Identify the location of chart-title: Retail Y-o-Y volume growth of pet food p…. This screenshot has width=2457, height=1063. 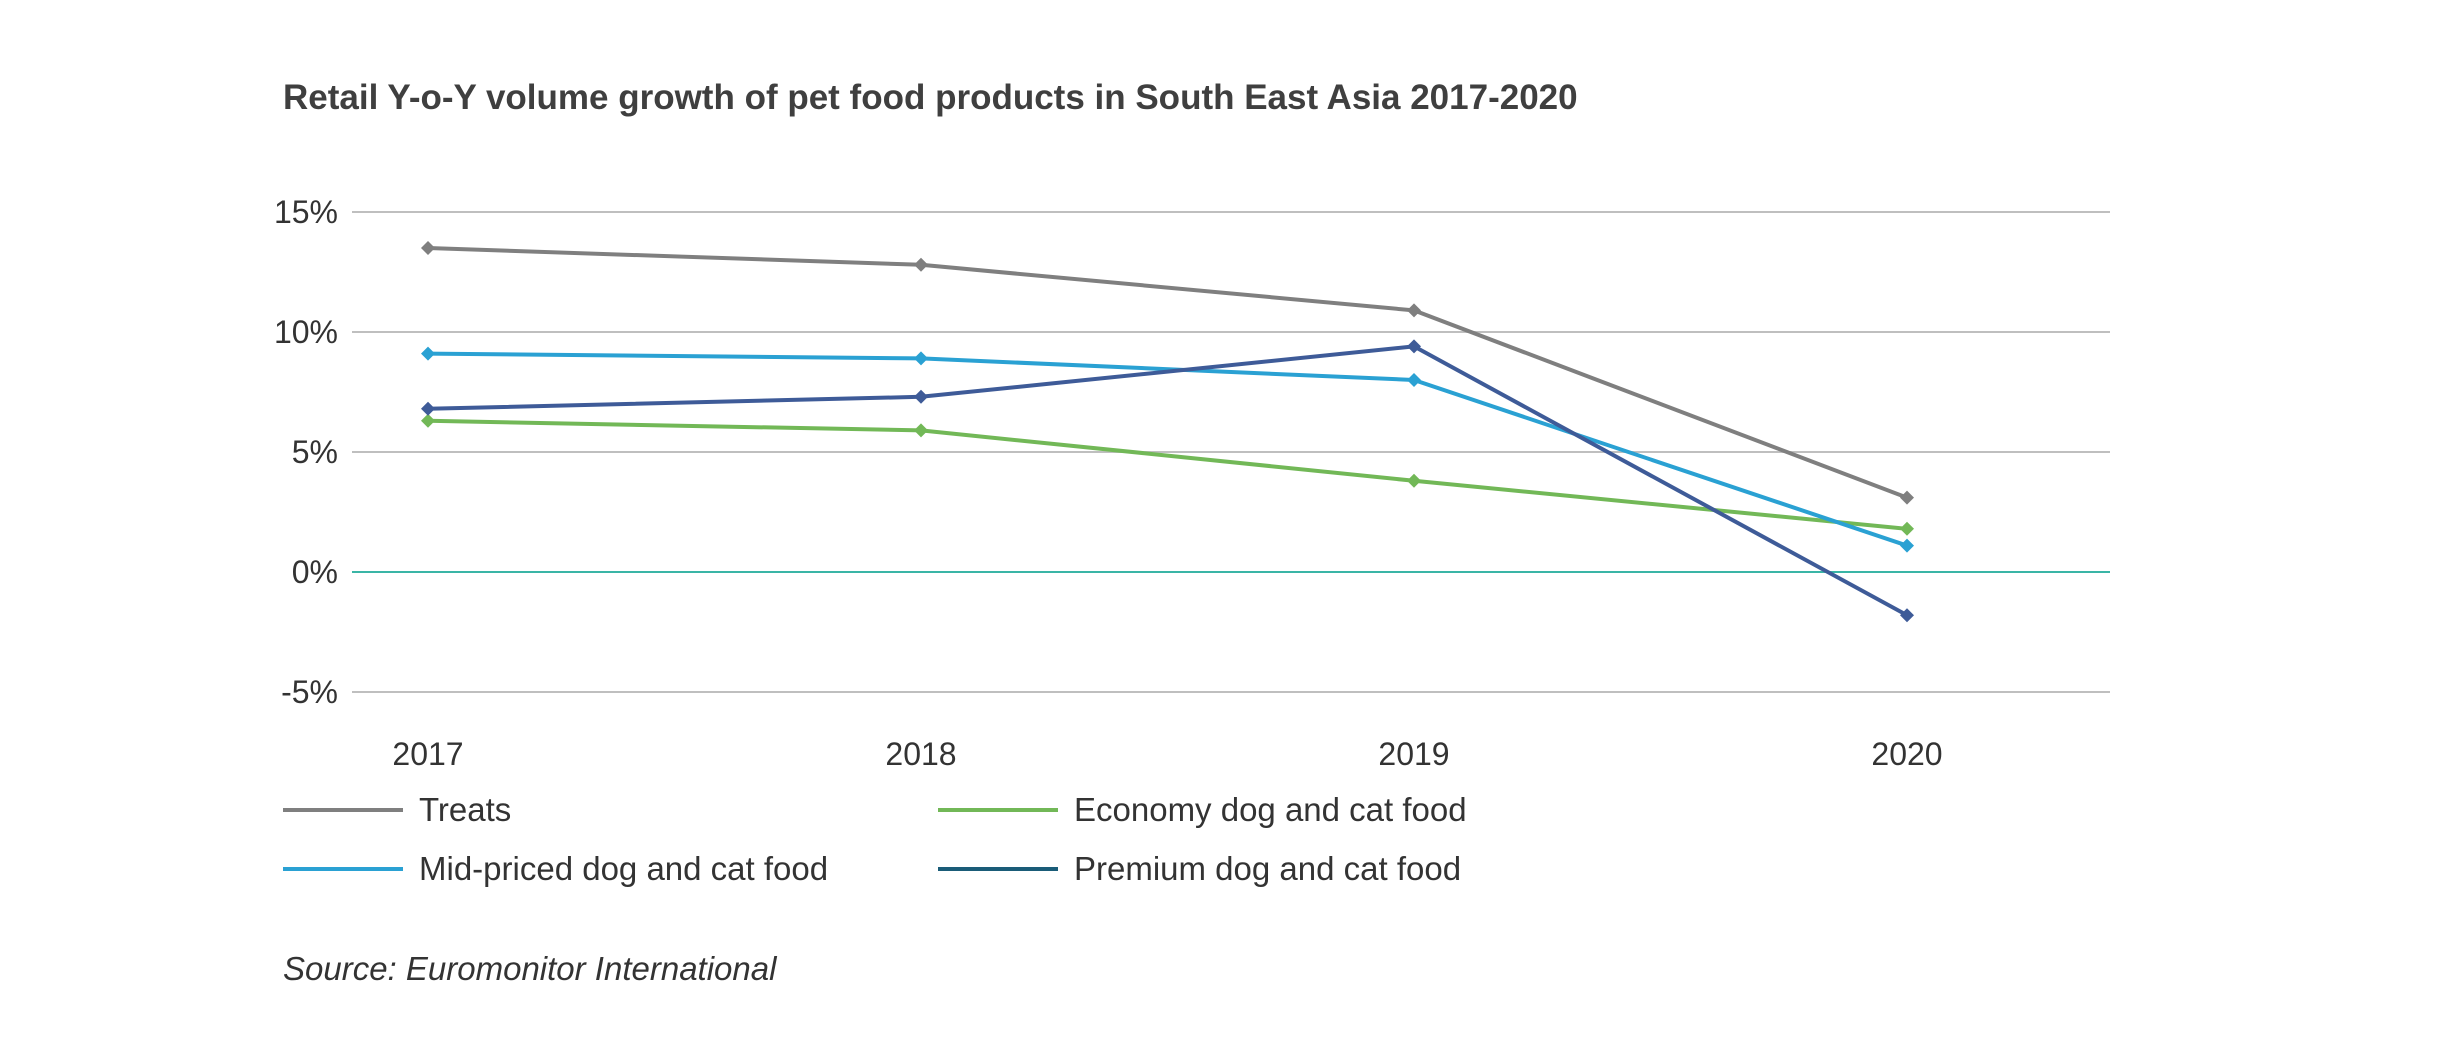
(930, 97).